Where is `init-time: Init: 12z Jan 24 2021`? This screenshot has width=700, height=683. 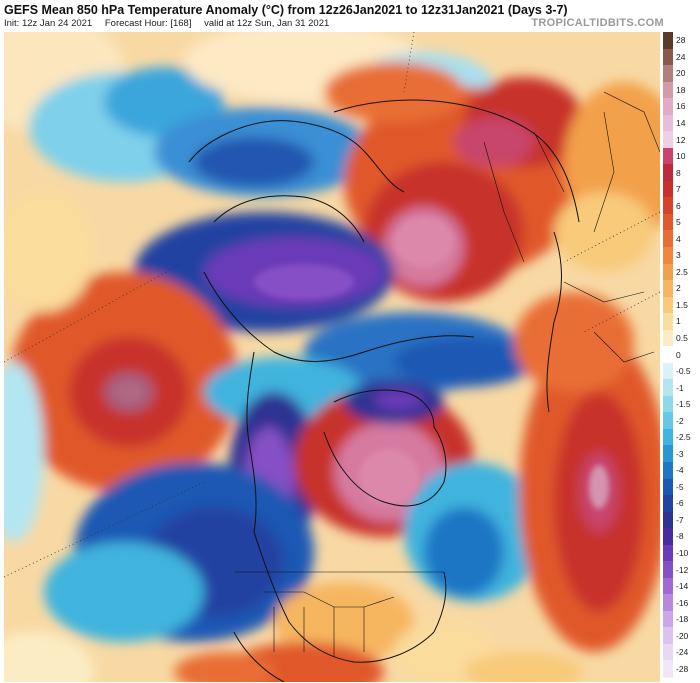
init-time: Init: 12z Jan 24 2021 is located at coordinates (48, 23).